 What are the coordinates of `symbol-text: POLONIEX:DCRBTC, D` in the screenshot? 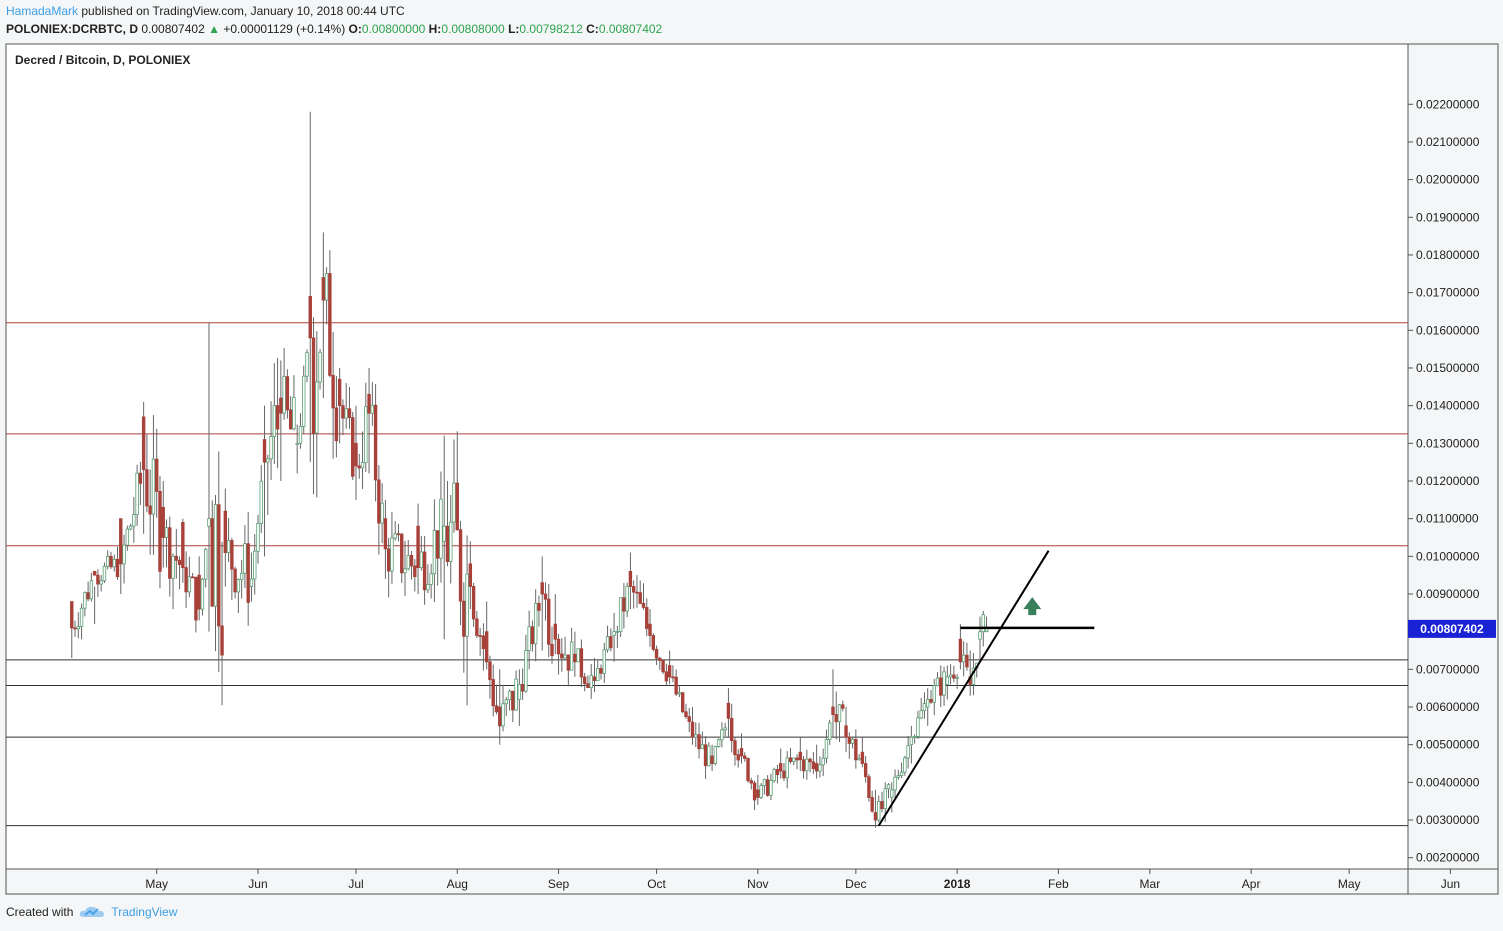 It's located at (72, 29).